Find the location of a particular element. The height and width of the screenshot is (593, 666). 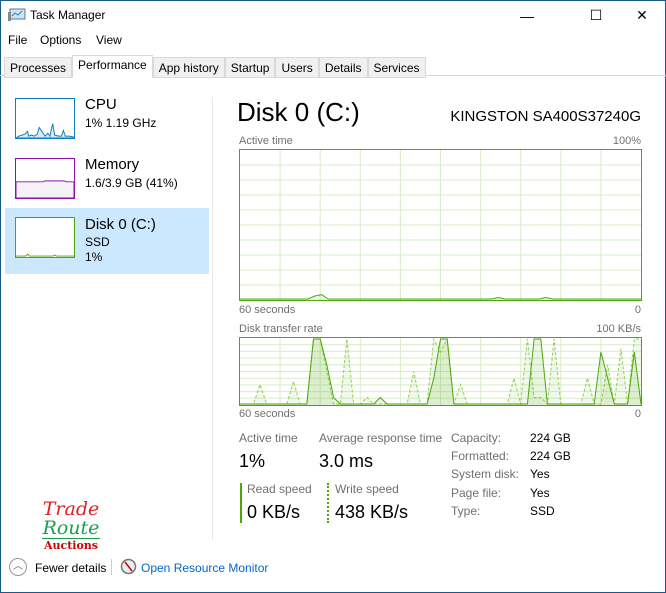

write-speed-value: 438 KB/s is located at coordinates (372, 512).